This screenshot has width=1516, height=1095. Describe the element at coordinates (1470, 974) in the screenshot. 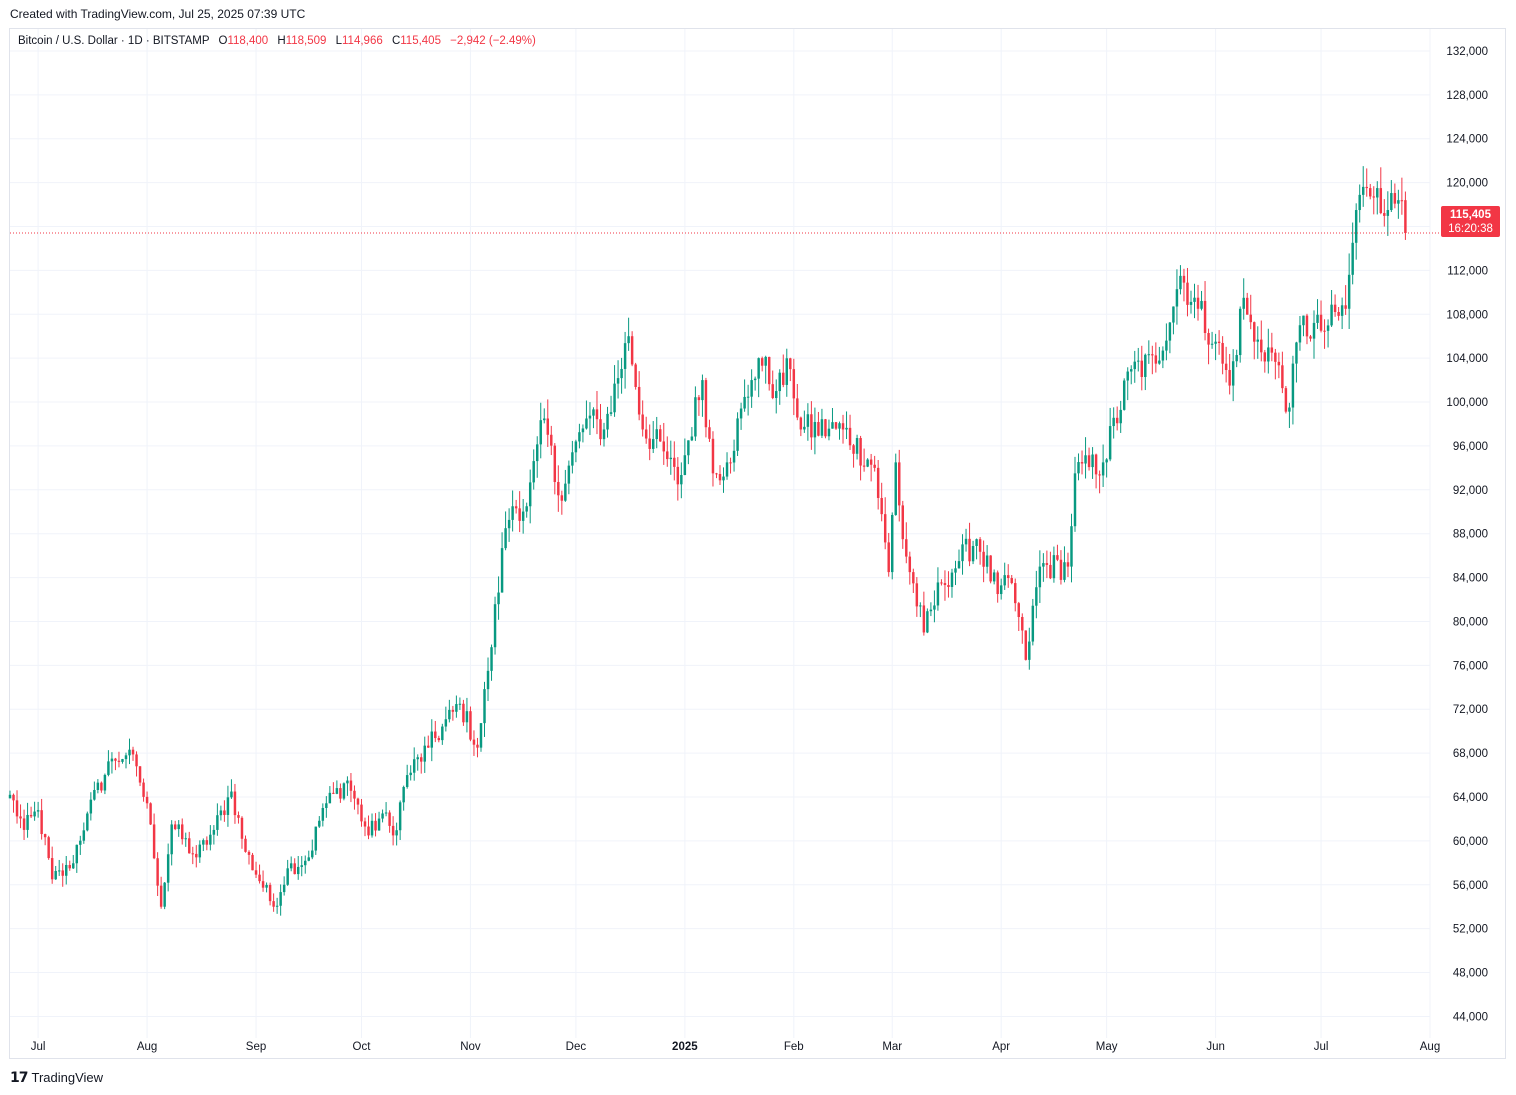

I see `price-tick-label: 48,000` at that location.